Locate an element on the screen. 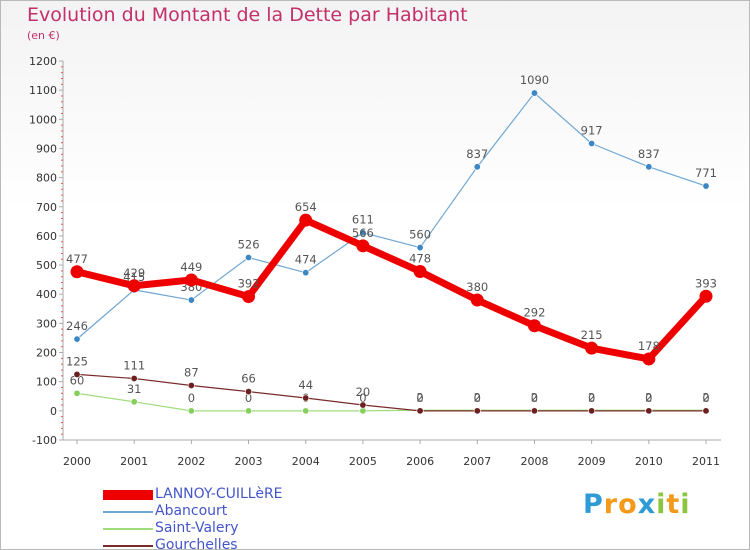  data-label-abancourt: 560 is located at coordinates (420, 235).